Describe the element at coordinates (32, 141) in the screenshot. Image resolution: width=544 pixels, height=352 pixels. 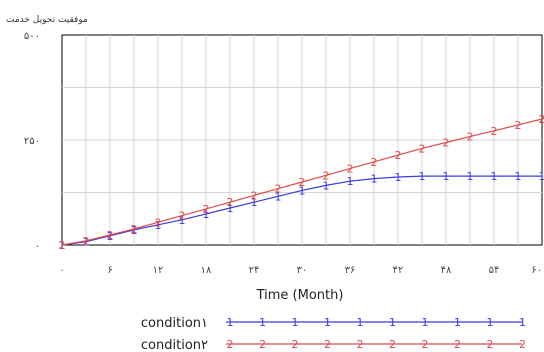
I see `y-tick-label: ۲۵۰` at that location.